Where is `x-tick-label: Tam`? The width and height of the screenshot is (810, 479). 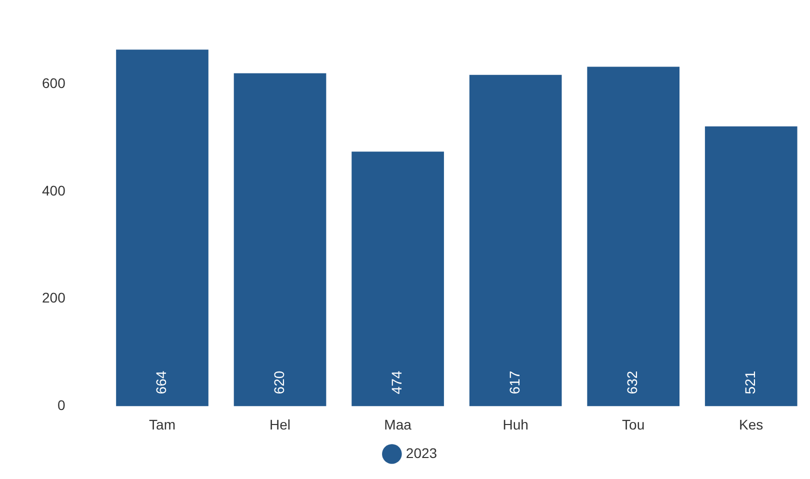
x-tick-label: Tam is located at coordinates (162, 424).